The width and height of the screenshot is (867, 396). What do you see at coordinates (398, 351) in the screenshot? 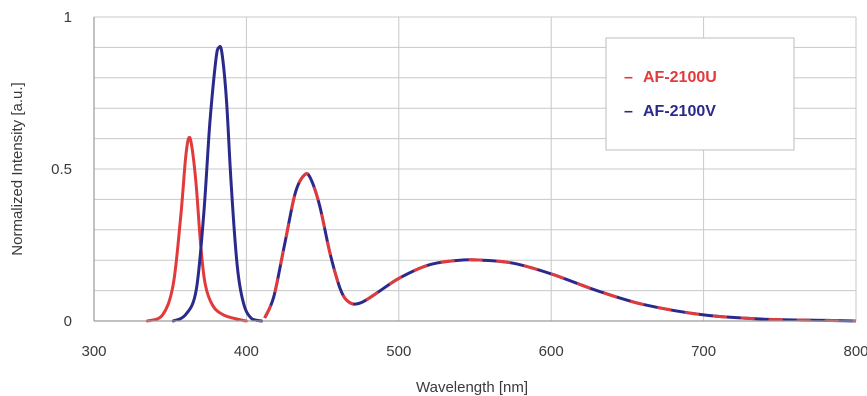
I see `x-tick-label: 500` at bounding box center [398, 351].